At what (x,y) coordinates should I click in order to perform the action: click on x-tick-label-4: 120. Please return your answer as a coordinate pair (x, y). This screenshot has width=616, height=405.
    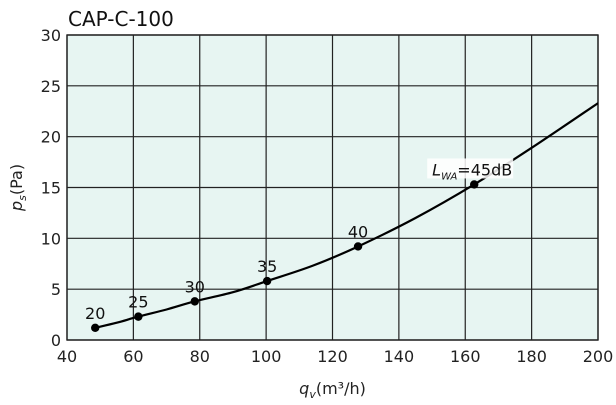
    Looking at the image, I should click on (332, 356).